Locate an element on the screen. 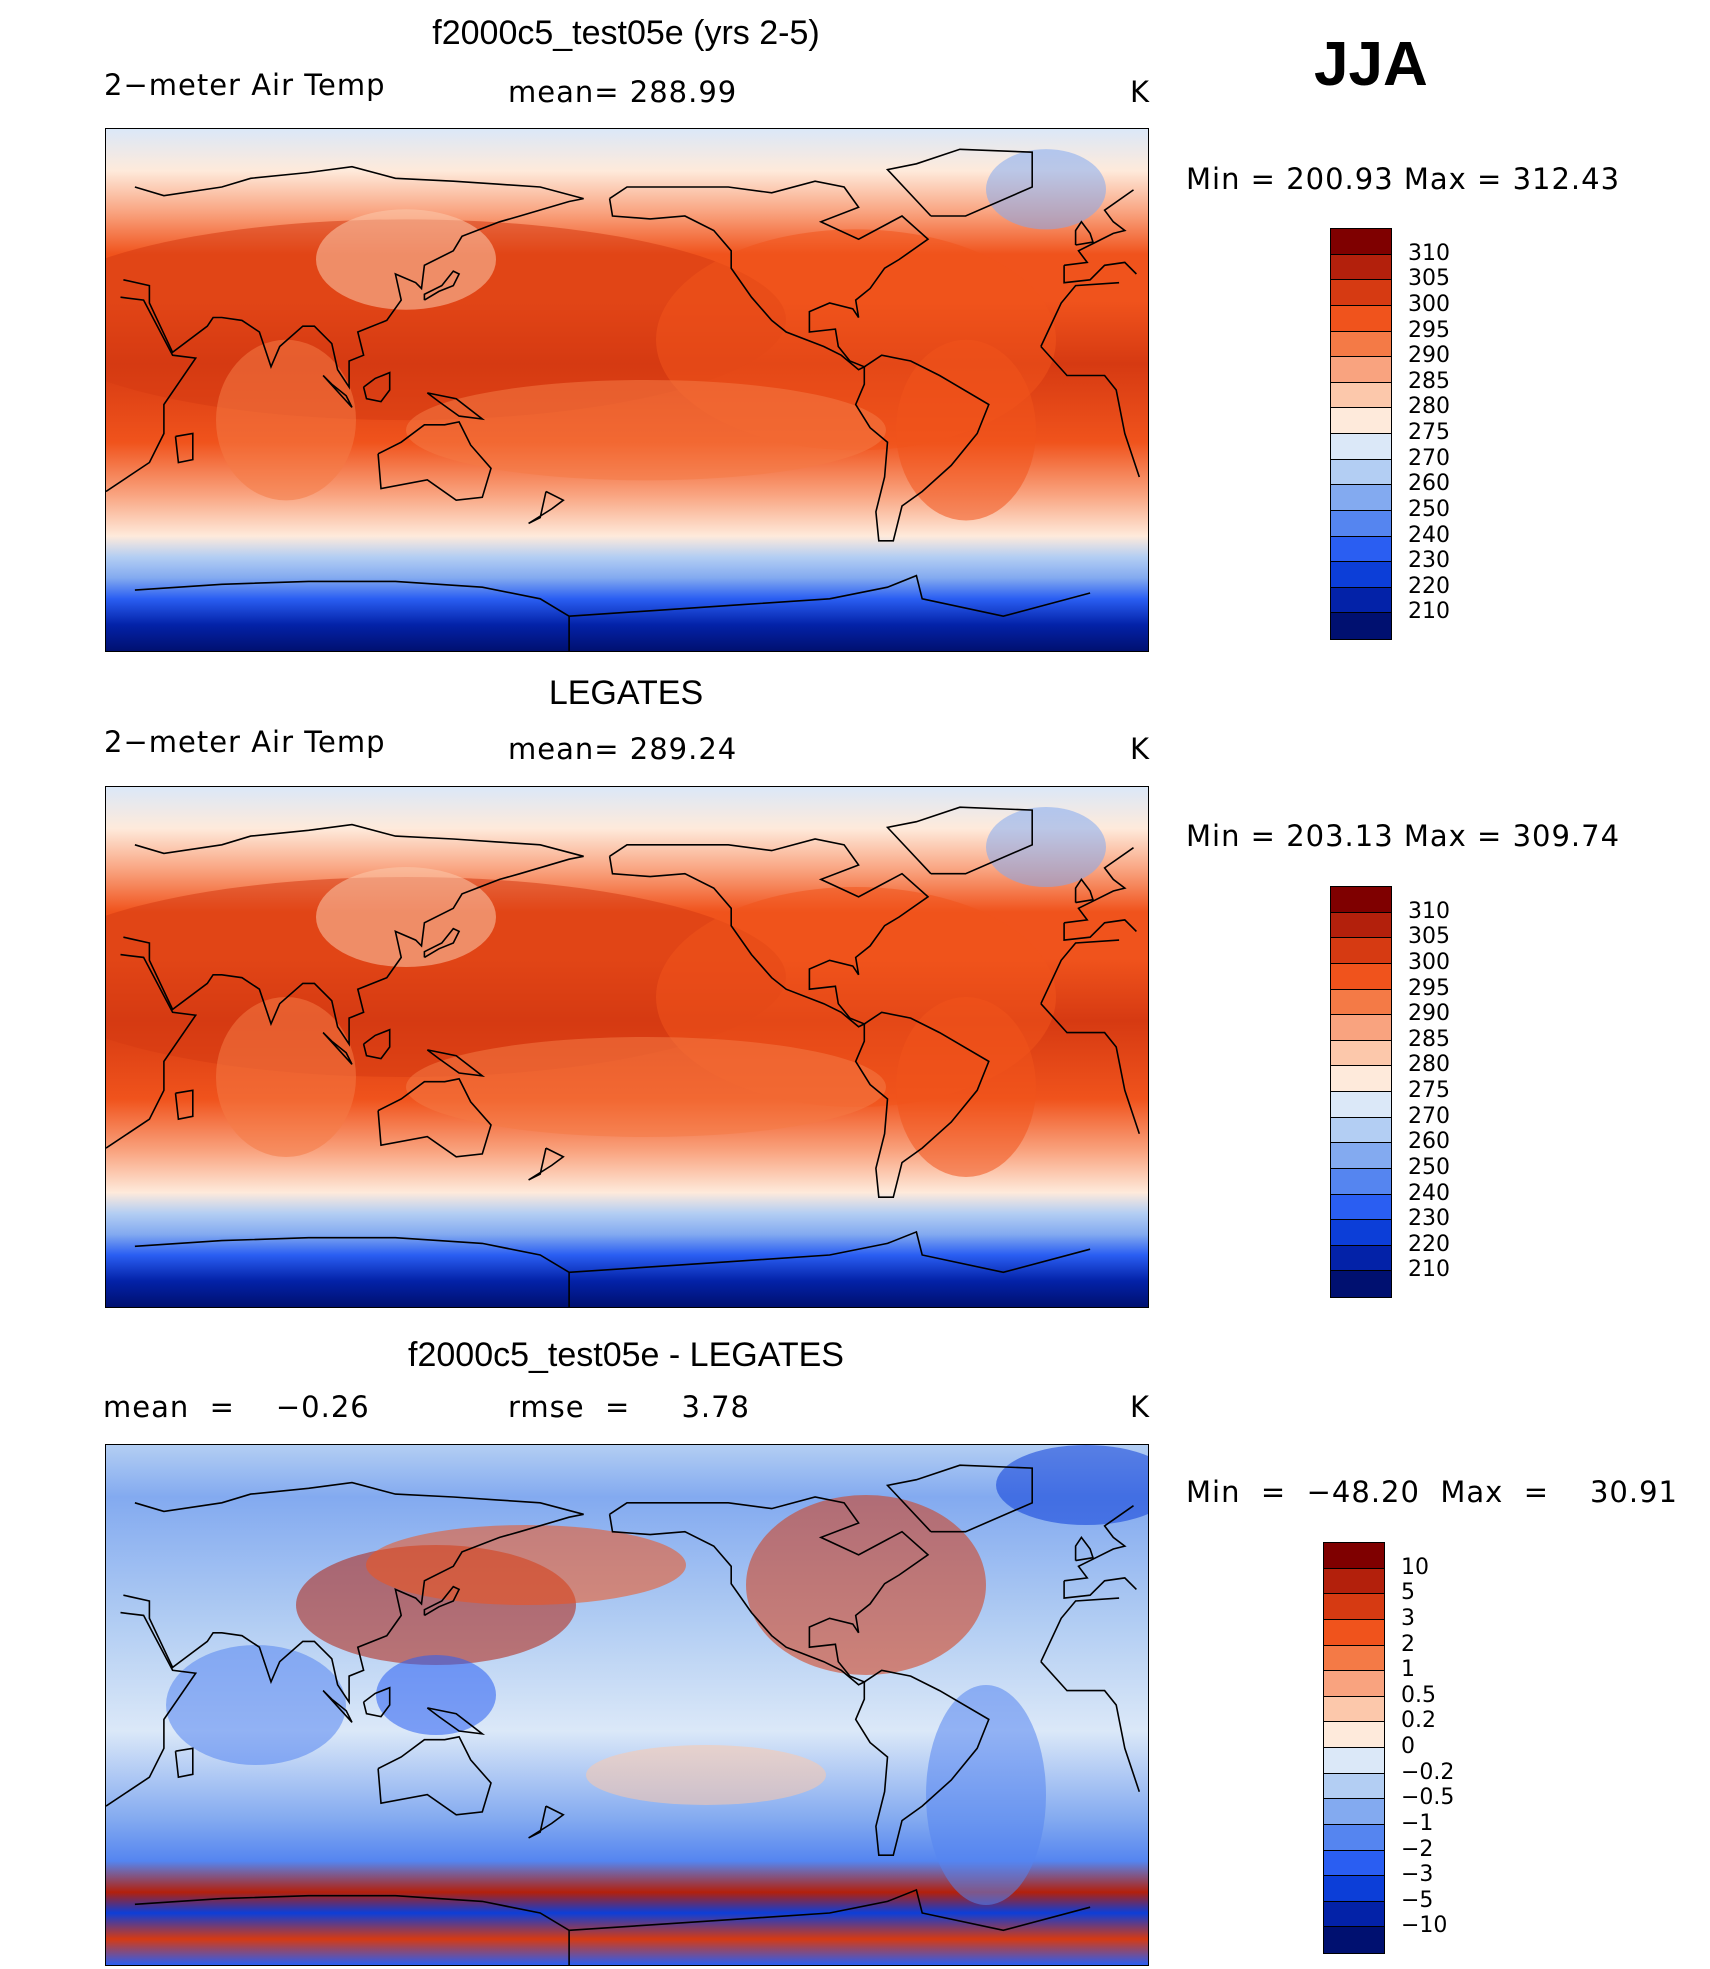  colorbar-tick-label: −10 is located at coordinates (1424, 1926).